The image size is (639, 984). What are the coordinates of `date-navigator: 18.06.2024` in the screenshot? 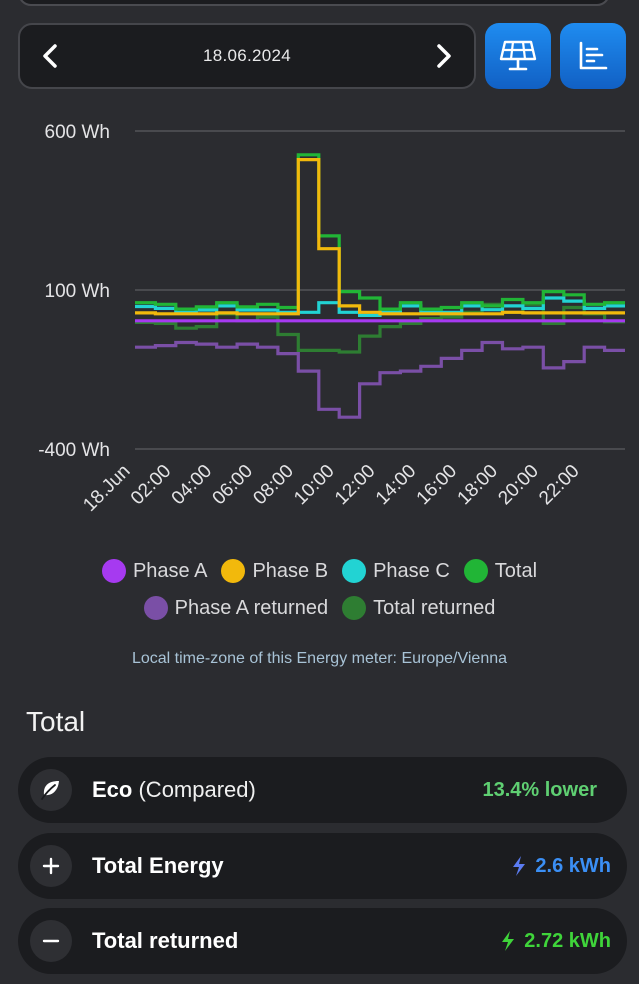 It's located at (247, 56).